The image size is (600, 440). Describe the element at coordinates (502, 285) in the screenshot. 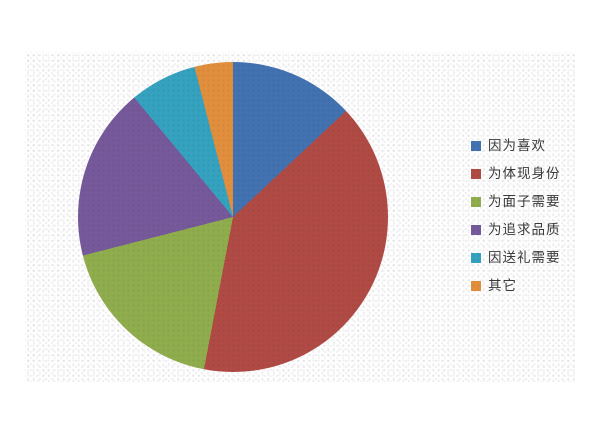

I see `legend-label: 其它` at that location.